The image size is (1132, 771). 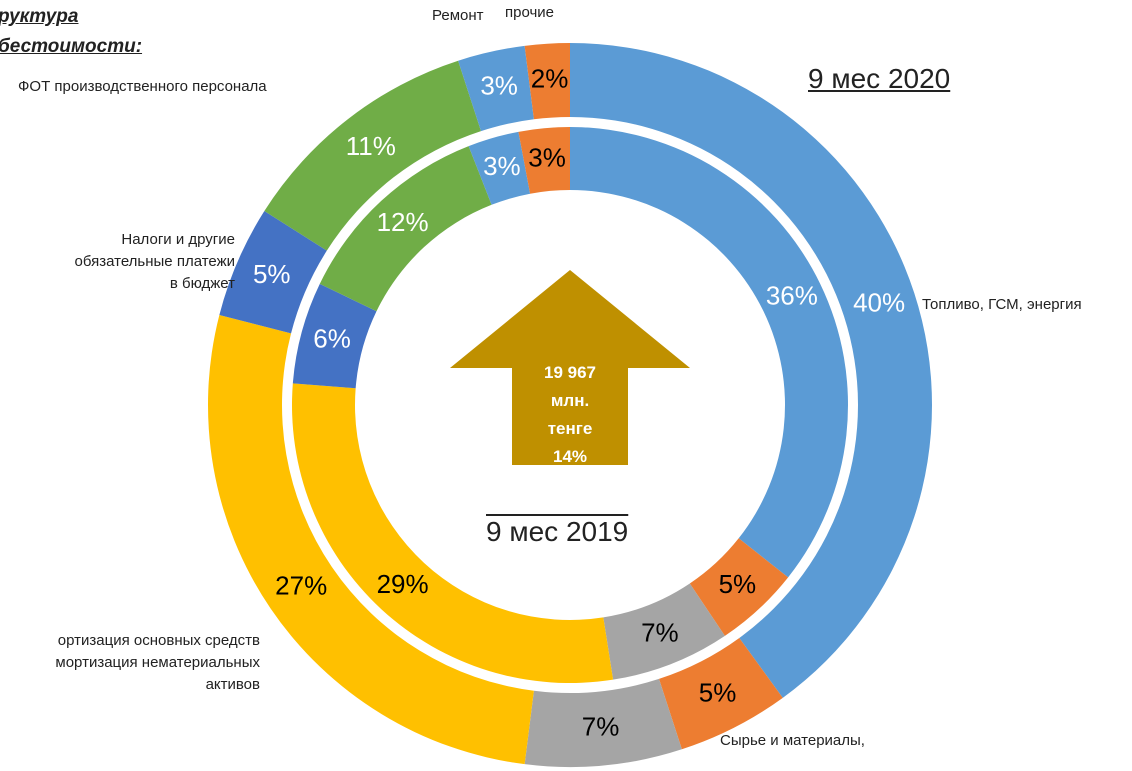 I want to click on value-label: 11%, so click(x=371, y=146).